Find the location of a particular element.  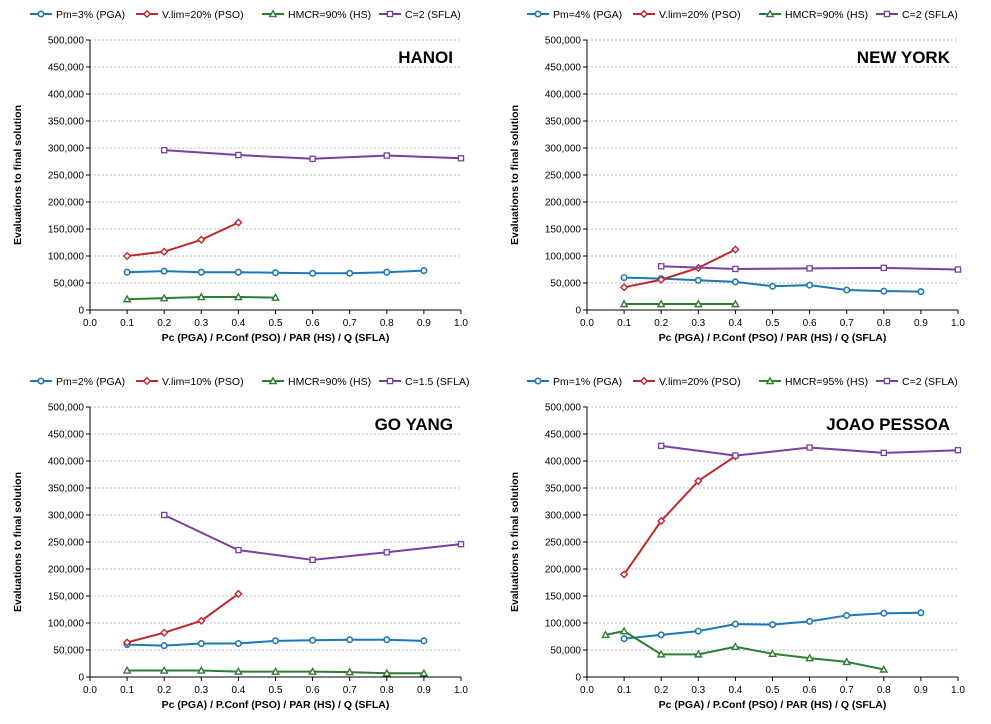

x-tick-label: 1.0 is located at coordinates (958, 690).